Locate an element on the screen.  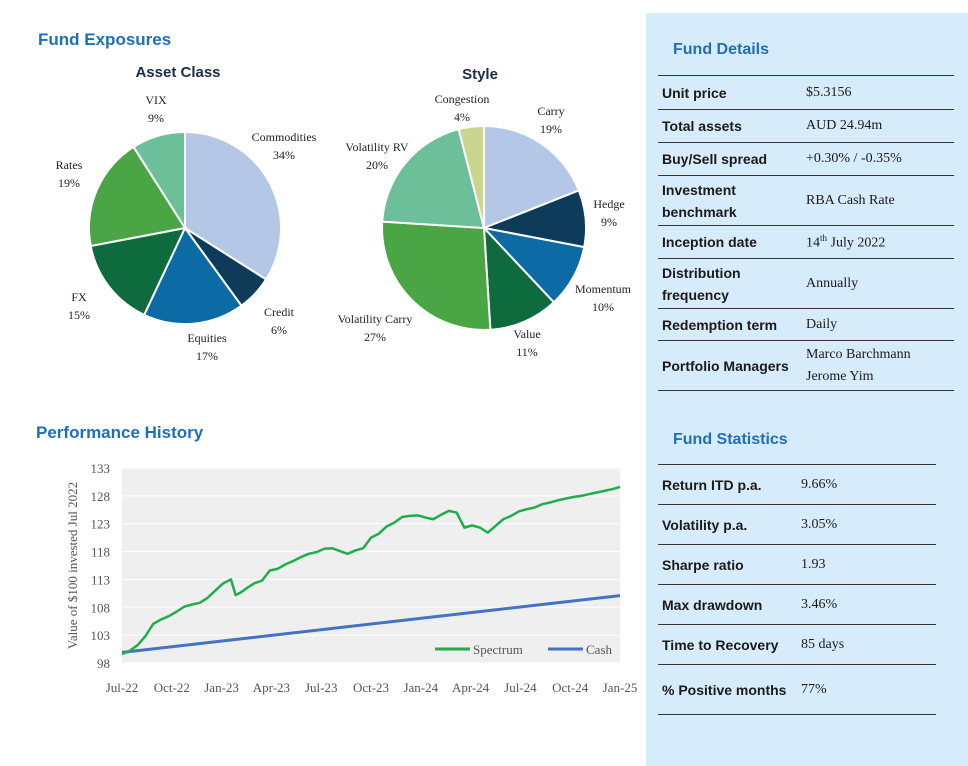
table-row: Distribution frequency Annually is located at coordinates (806, 283).